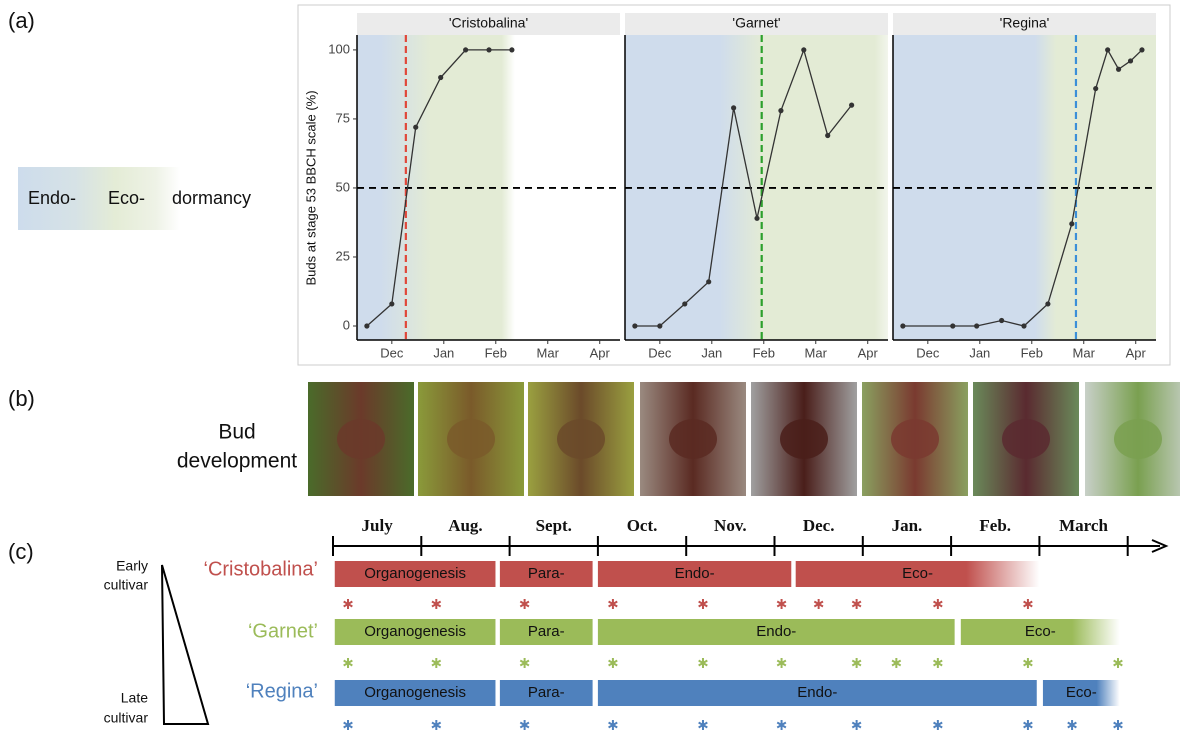  Describe the element at coordinates (642, 525) in the screenshot. I see `month-label: Oct.` at that location.